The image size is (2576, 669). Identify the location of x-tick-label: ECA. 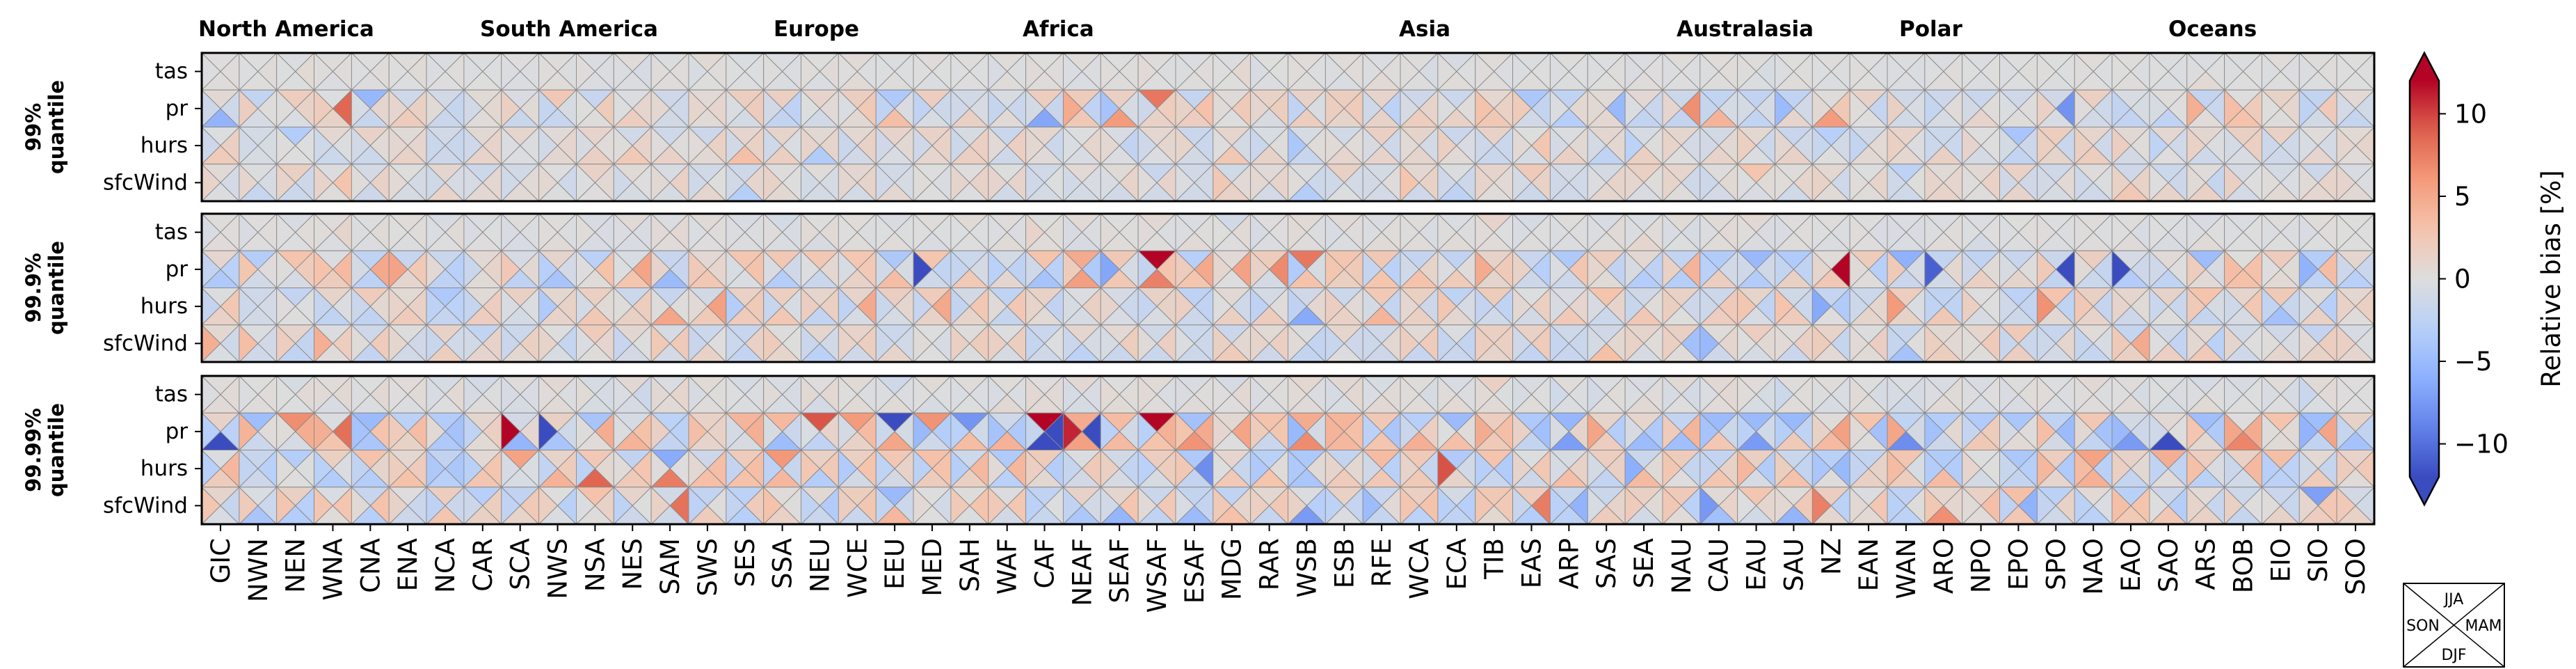
(1457, 564).